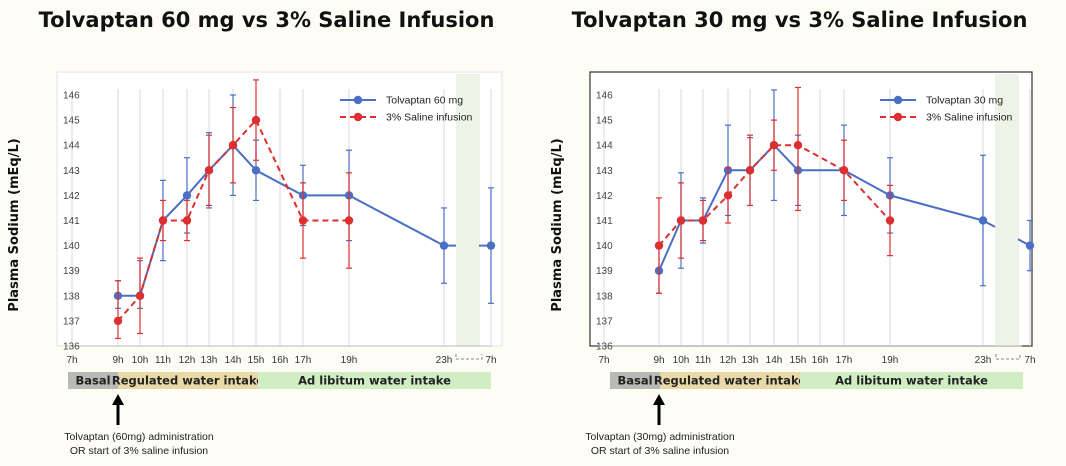 Image resolution: width=1066 pixels, height=466 pixels. I want to click on x-tick-label: 19h, so click(890, 360).